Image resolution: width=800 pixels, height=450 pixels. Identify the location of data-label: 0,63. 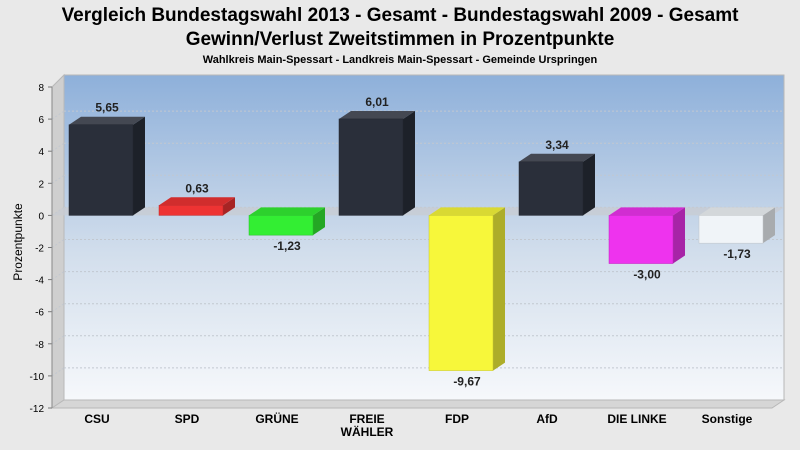
(197, 188).